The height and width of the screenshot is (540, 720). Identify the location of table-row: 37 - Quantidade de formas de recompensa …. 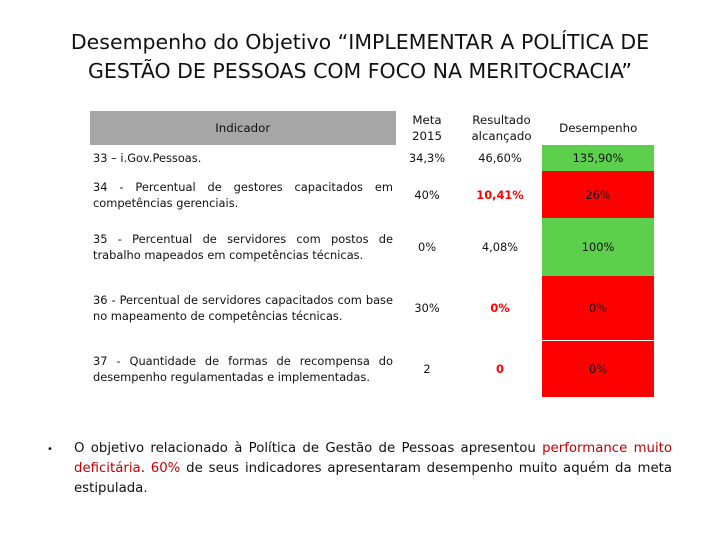
(372, 368).